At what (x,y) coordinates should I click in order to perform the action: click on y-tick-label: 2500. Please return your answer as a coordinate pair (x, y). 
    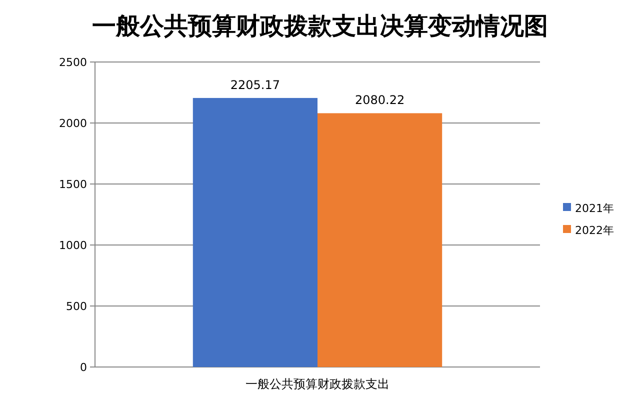
    Looking at the image, I should click on (73, 62).